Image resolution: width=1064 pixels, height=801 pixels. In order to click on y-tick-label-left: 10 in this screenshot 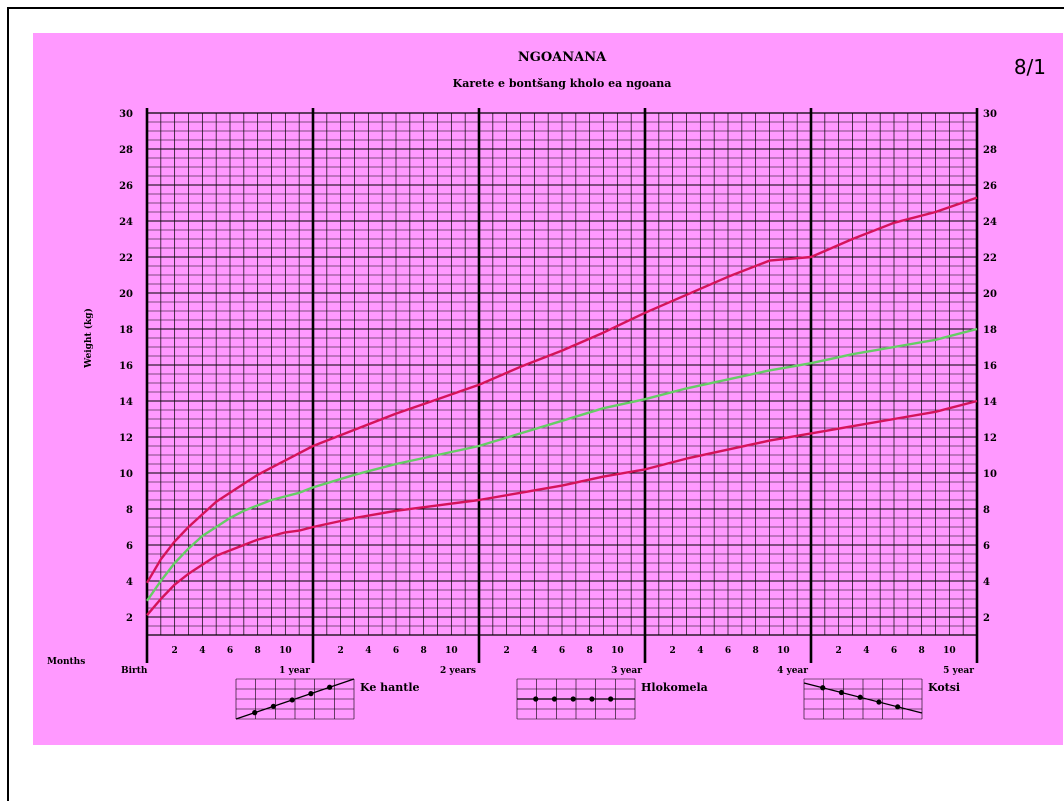, I will do `click(126, 474)`.